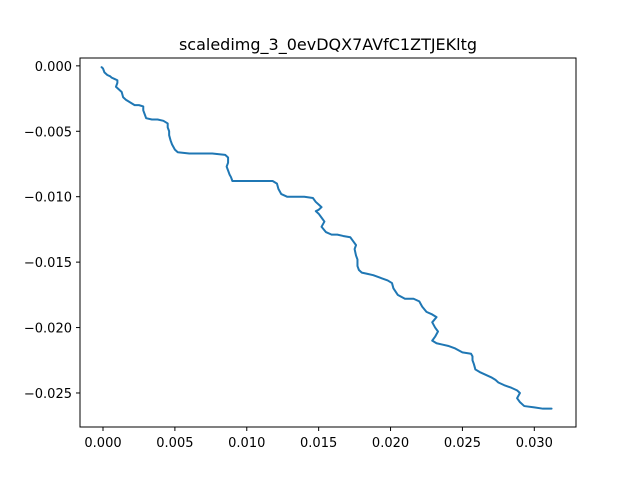 Image resolution: width=640 pixels, height=480 pixels. Describe the element at coordinates (328, 45) in the screenshot. I see `chart-title: scaledimg_3_0evDQX7AVfC1ZTJEKltg` at that location.